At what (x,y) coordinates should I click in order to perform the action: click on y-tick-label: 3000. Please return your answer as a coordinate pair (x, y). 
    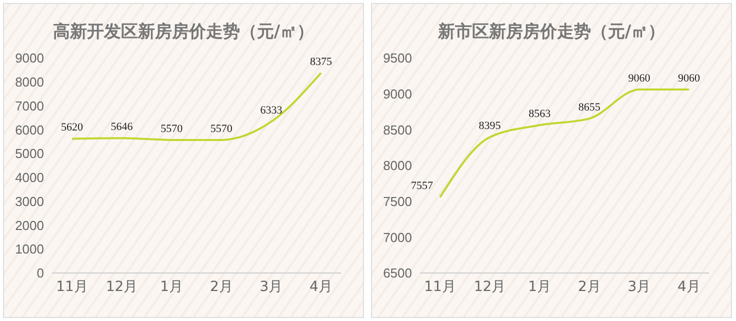
    Looking at the image, I should click on (29, 201).